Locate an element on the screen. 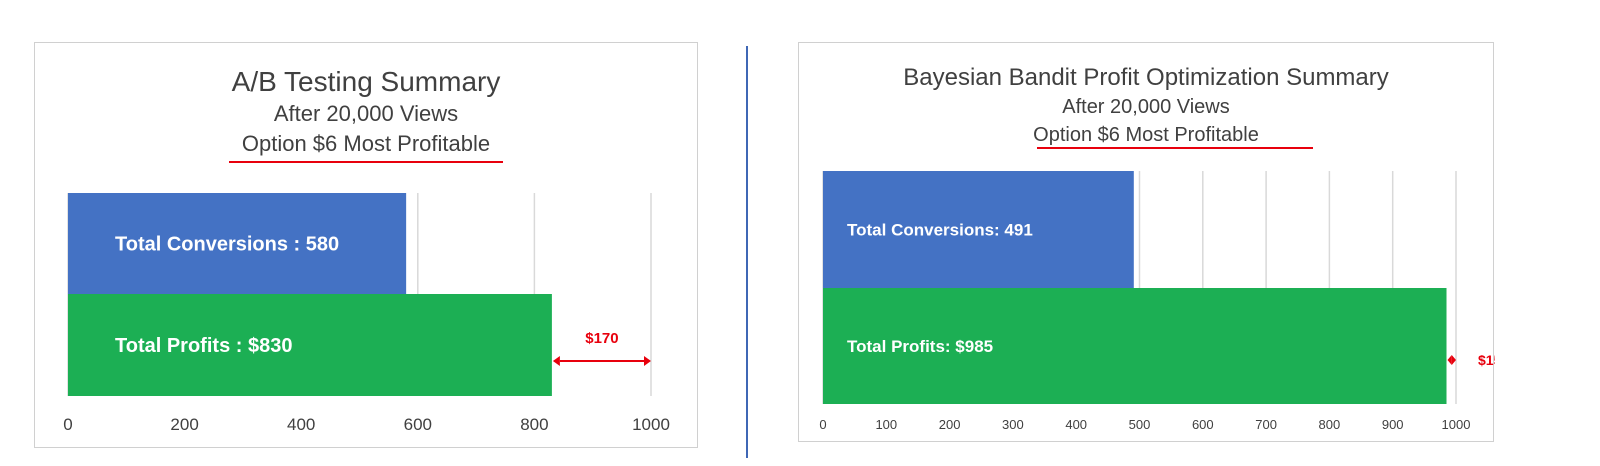  conversions-bar-label: Total Conversions : 580 is located at coordinates (227, 245).